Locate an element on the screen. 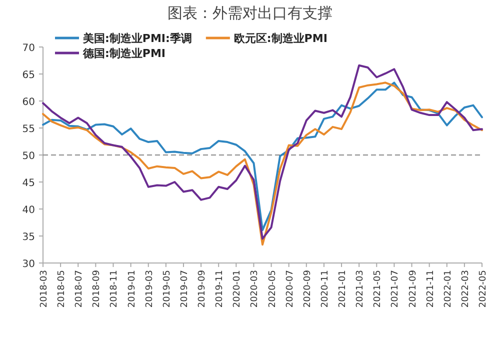 The width and height of the screenshot is (500, 343). legend-label: 欧元区:制造业PMI is located at coordinates (281, 38).